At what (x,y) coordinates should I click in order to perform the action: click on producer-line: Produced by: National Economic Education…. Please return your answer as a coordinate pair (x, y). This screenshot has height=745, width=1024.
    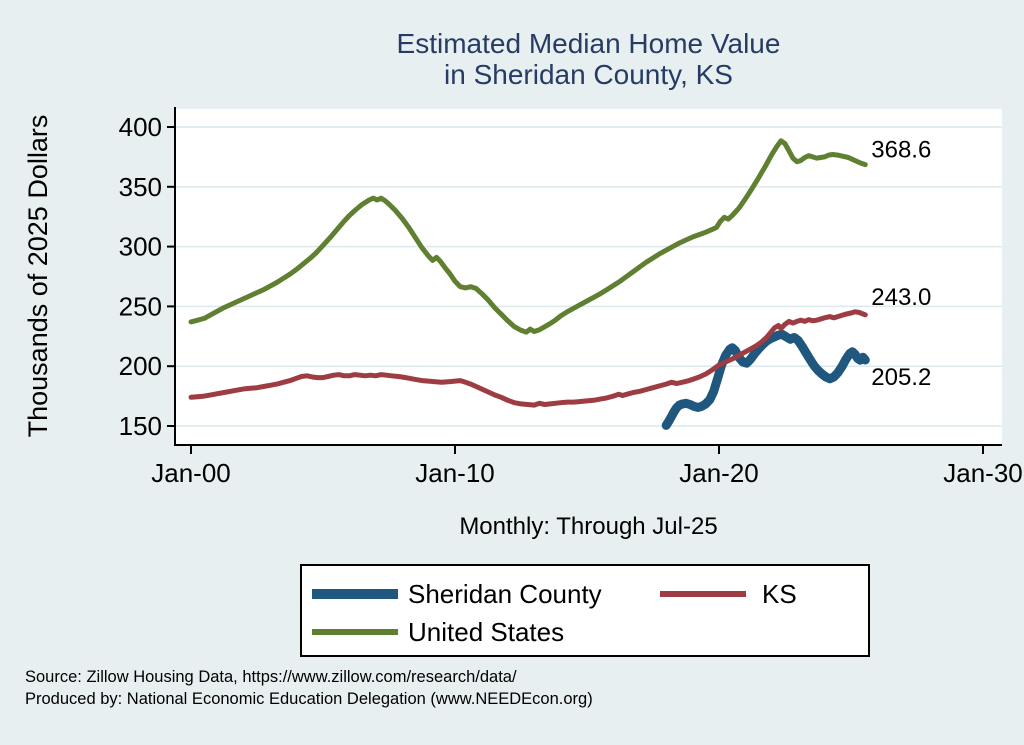
    Looking at the image, I should click on (309, 699).